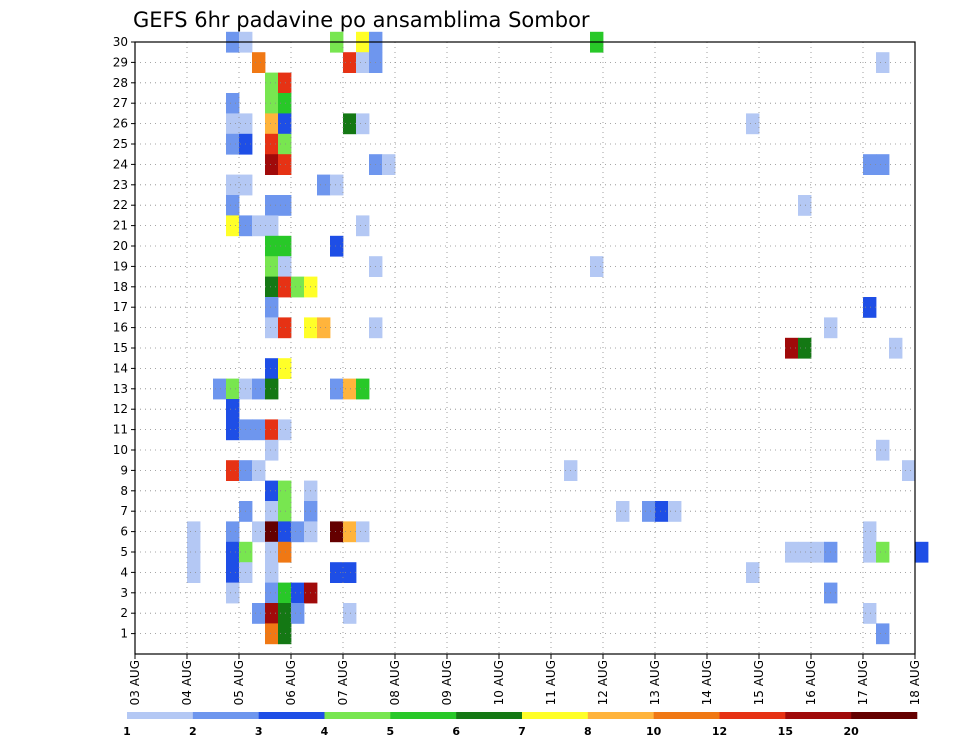  Describe the element at coordinates (120, 205) in the screenshot. I see `y-tick-label: 22` at that location.